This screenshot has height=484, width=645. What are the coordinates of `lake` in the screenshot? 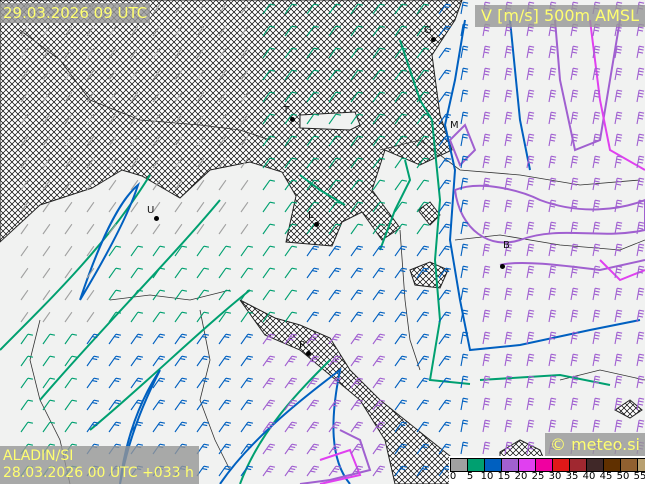 It's located at (330, 121).